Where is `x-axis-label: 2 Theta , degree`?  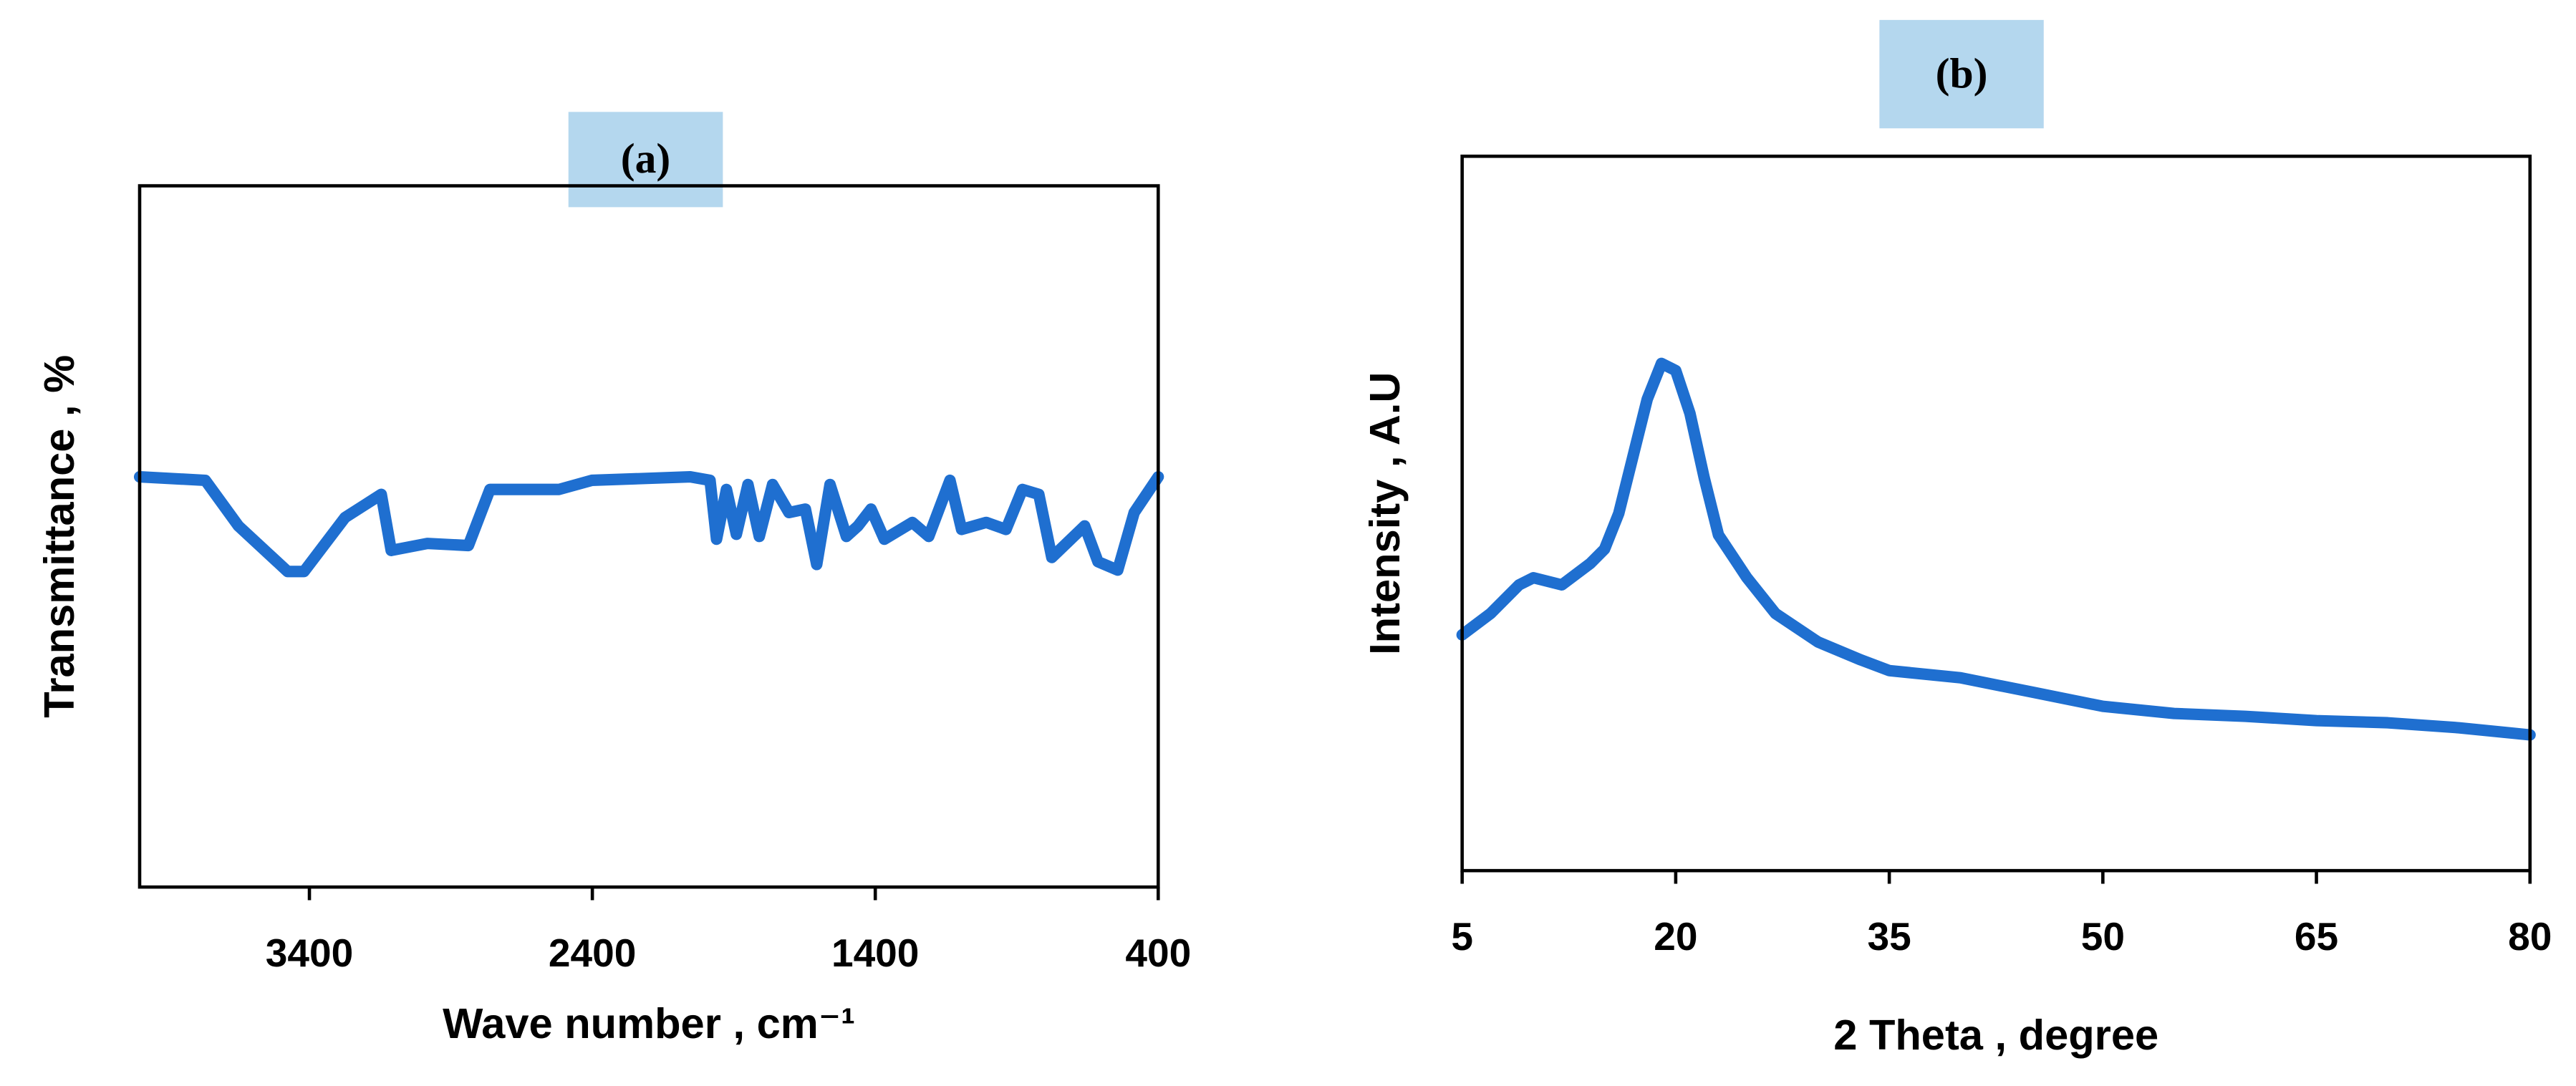 x-axis-label: 2 Theta , degree is located at coordinates (1995, 1035).